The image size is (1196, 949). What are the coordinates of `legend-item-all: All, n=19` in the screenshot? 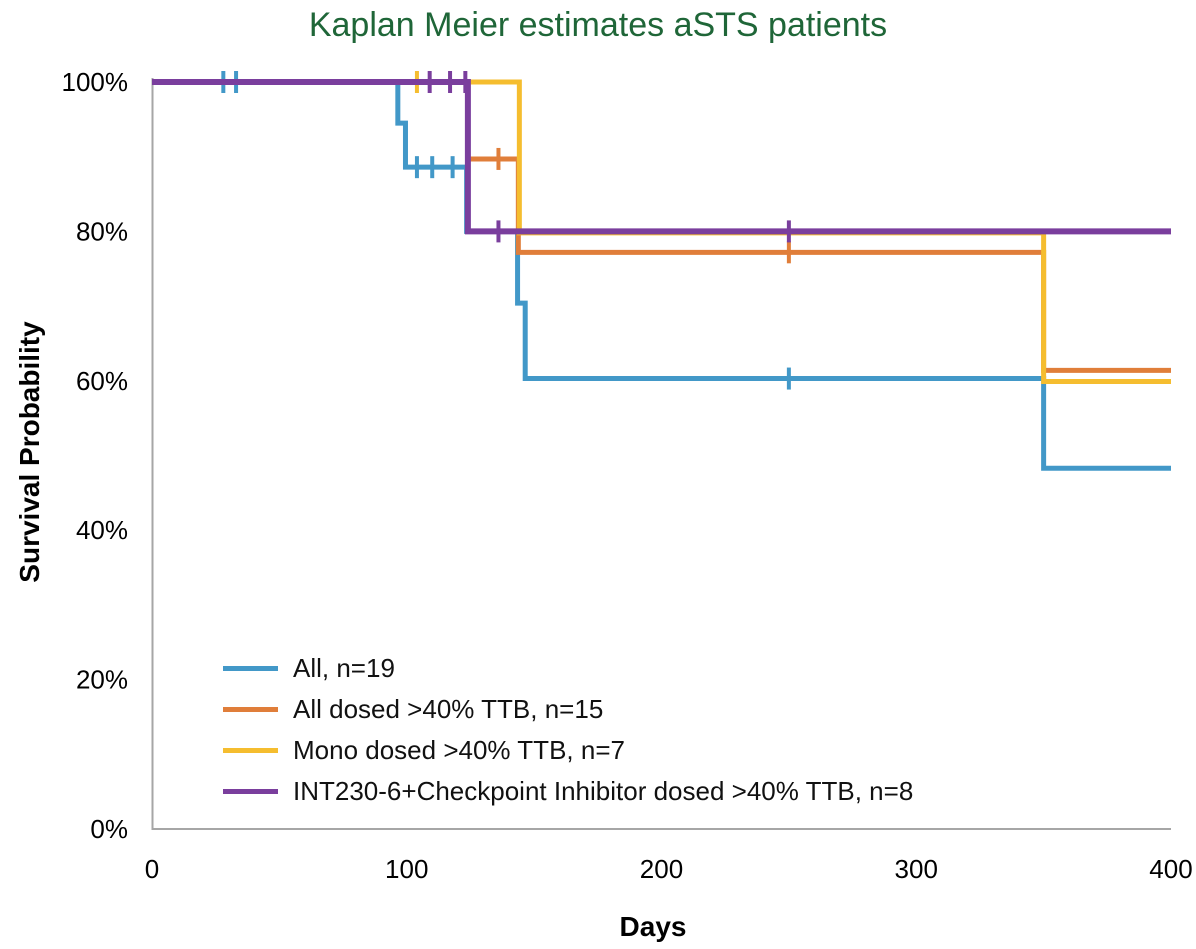 It's located at (568, 668).